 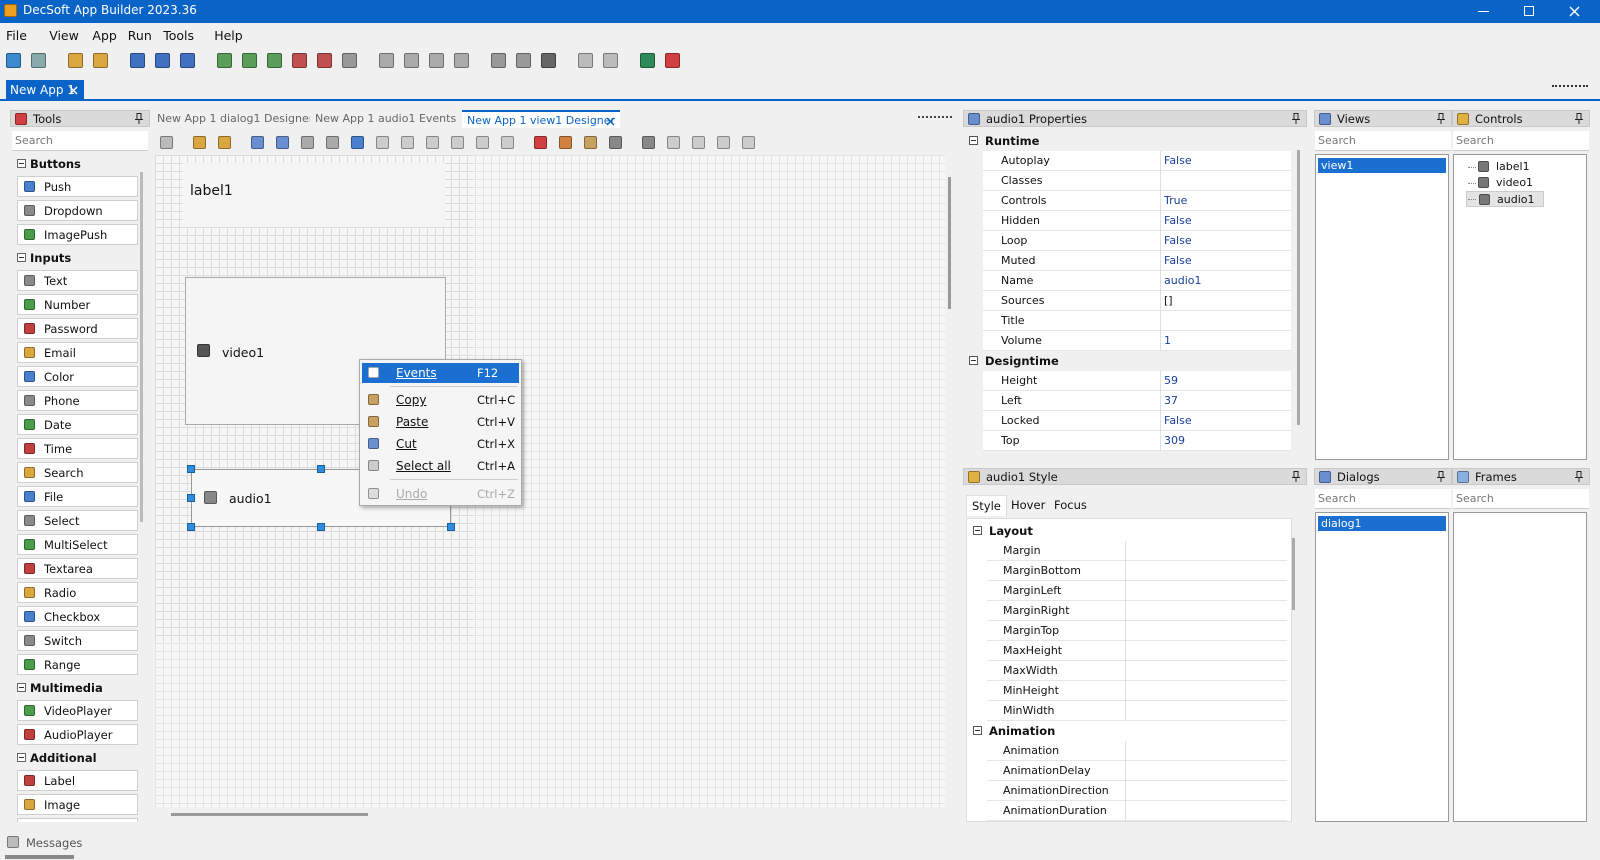 What do you see at coordinates (440, 466) in the screenshot?
I see `context-menu-item: Select all Ctrl+A` at bounding box center [440, 466].